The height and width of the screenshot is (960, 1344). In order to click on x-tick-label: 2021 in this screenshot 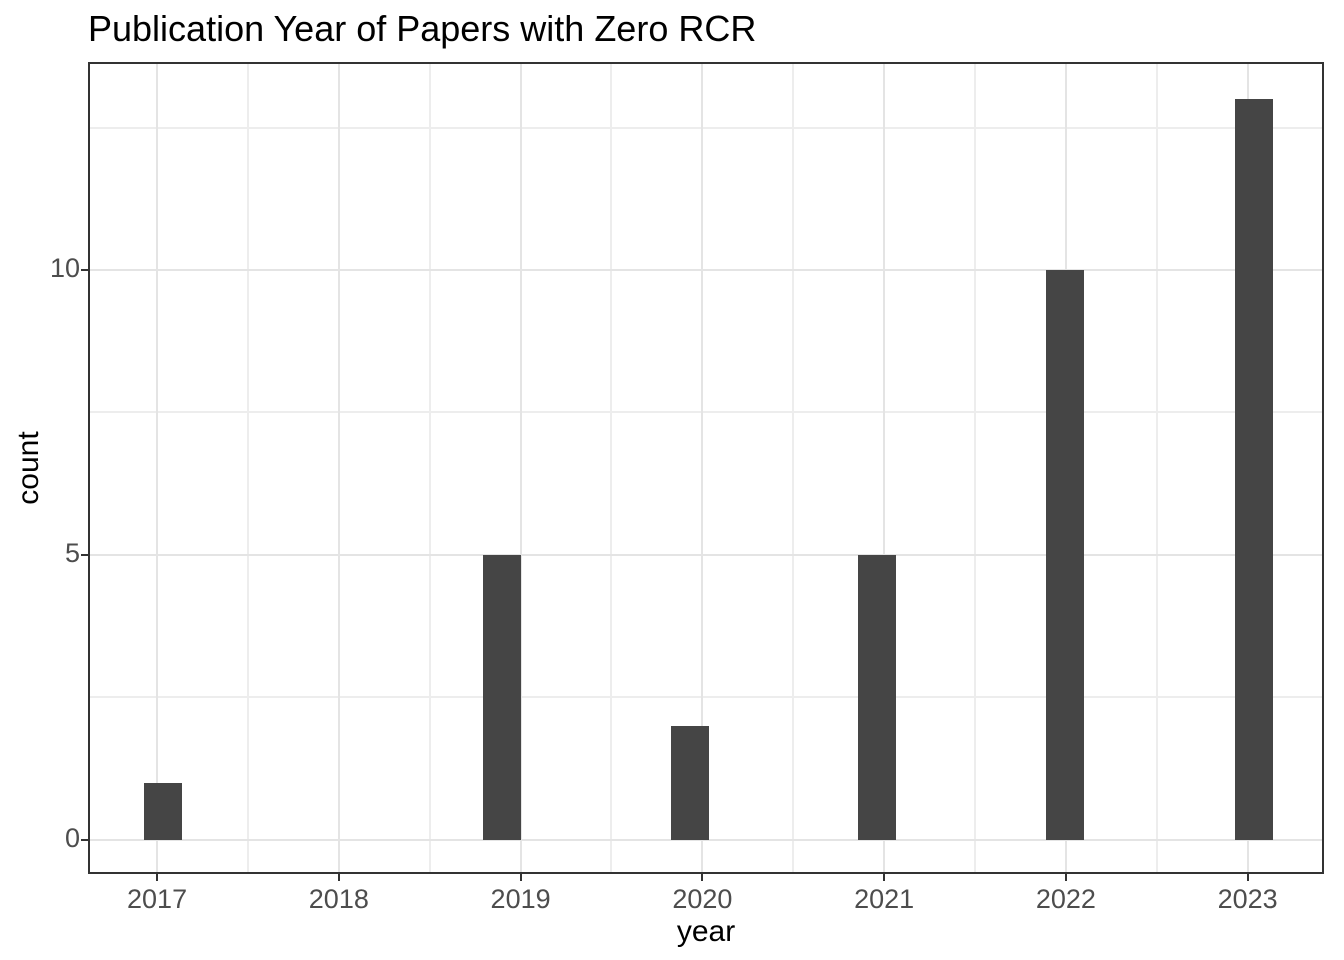, I will do `click(884, 899)`.